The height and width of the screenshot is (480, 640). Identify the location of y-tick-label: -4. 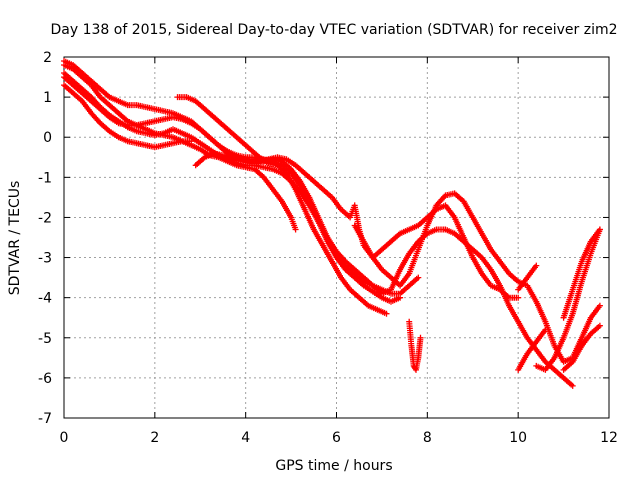
(45, 299).